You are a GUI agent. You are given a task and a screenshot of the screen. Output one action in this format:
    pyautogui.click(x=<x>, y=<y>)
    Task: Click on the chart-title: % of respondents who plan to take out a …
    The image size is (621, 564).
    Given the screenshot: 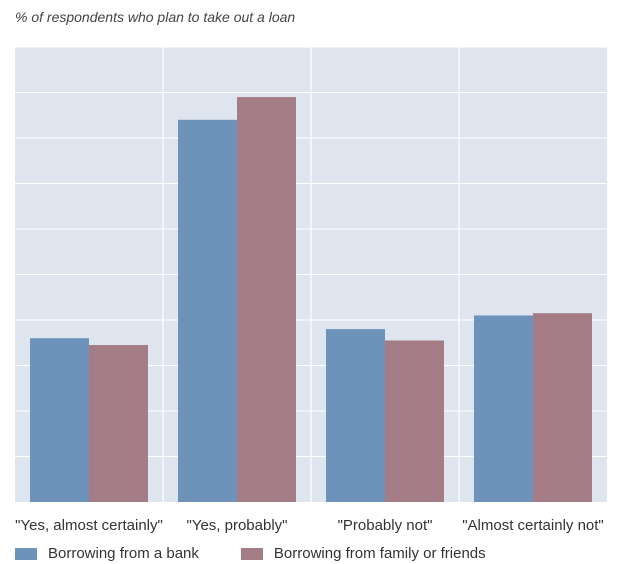 What is the action you would take?
    pyautogui.click(x=155, y=17)
    